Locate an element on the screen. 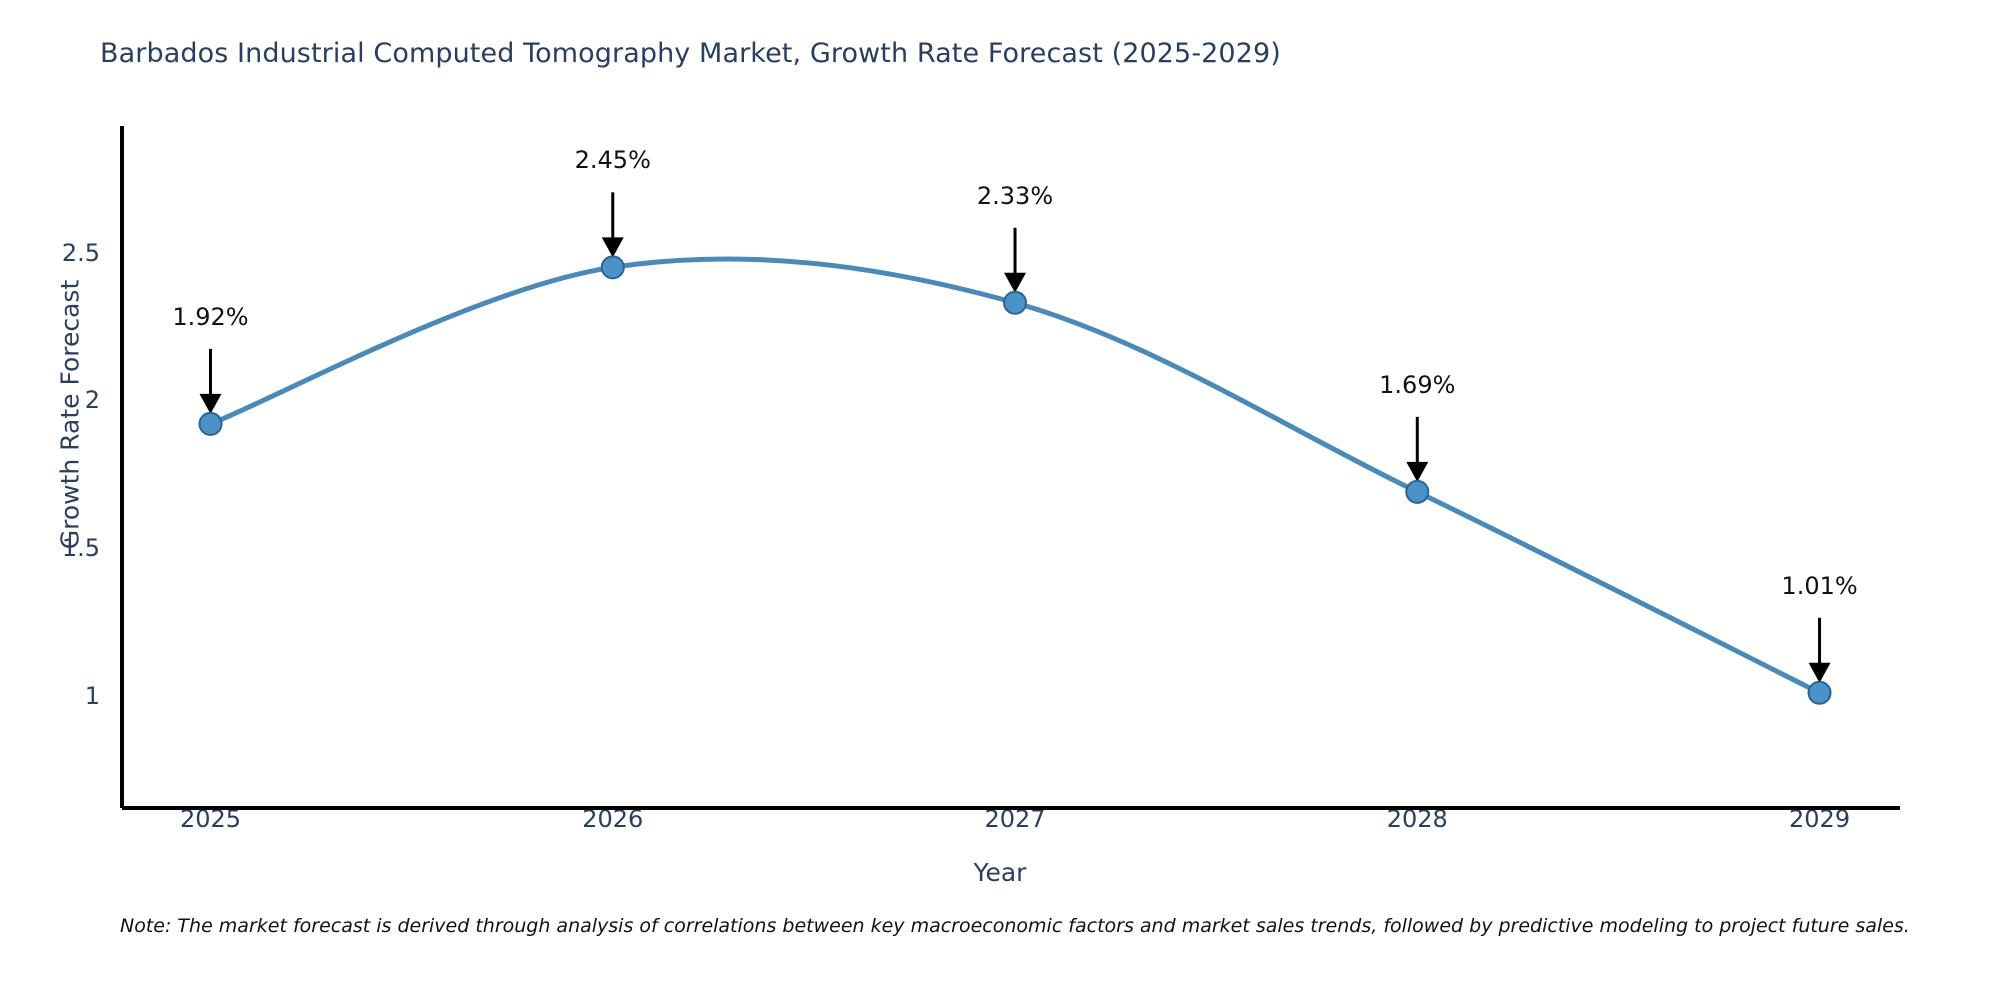  data-point-label: 2.45% is located at coordinates (612, 160).